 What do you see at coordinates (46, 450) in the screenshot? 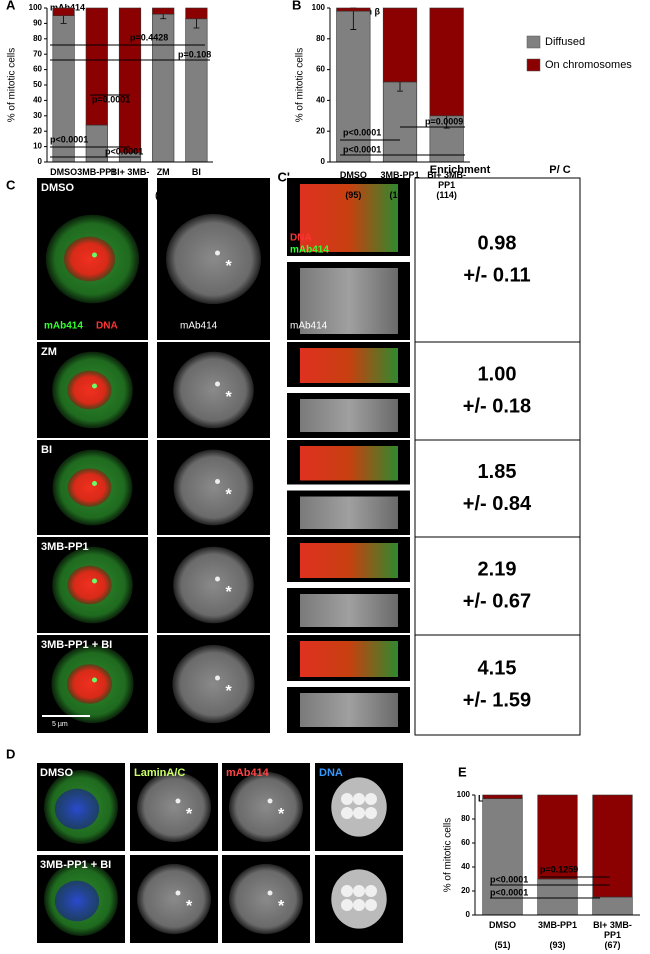
I see `row-label: BI` at bounding box center [46, 450].